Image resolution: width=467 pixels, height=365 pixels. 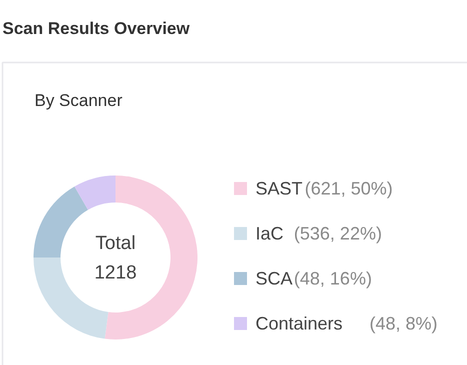 I want to click on data-label: (48, 8%), so click(x=404, y=324).